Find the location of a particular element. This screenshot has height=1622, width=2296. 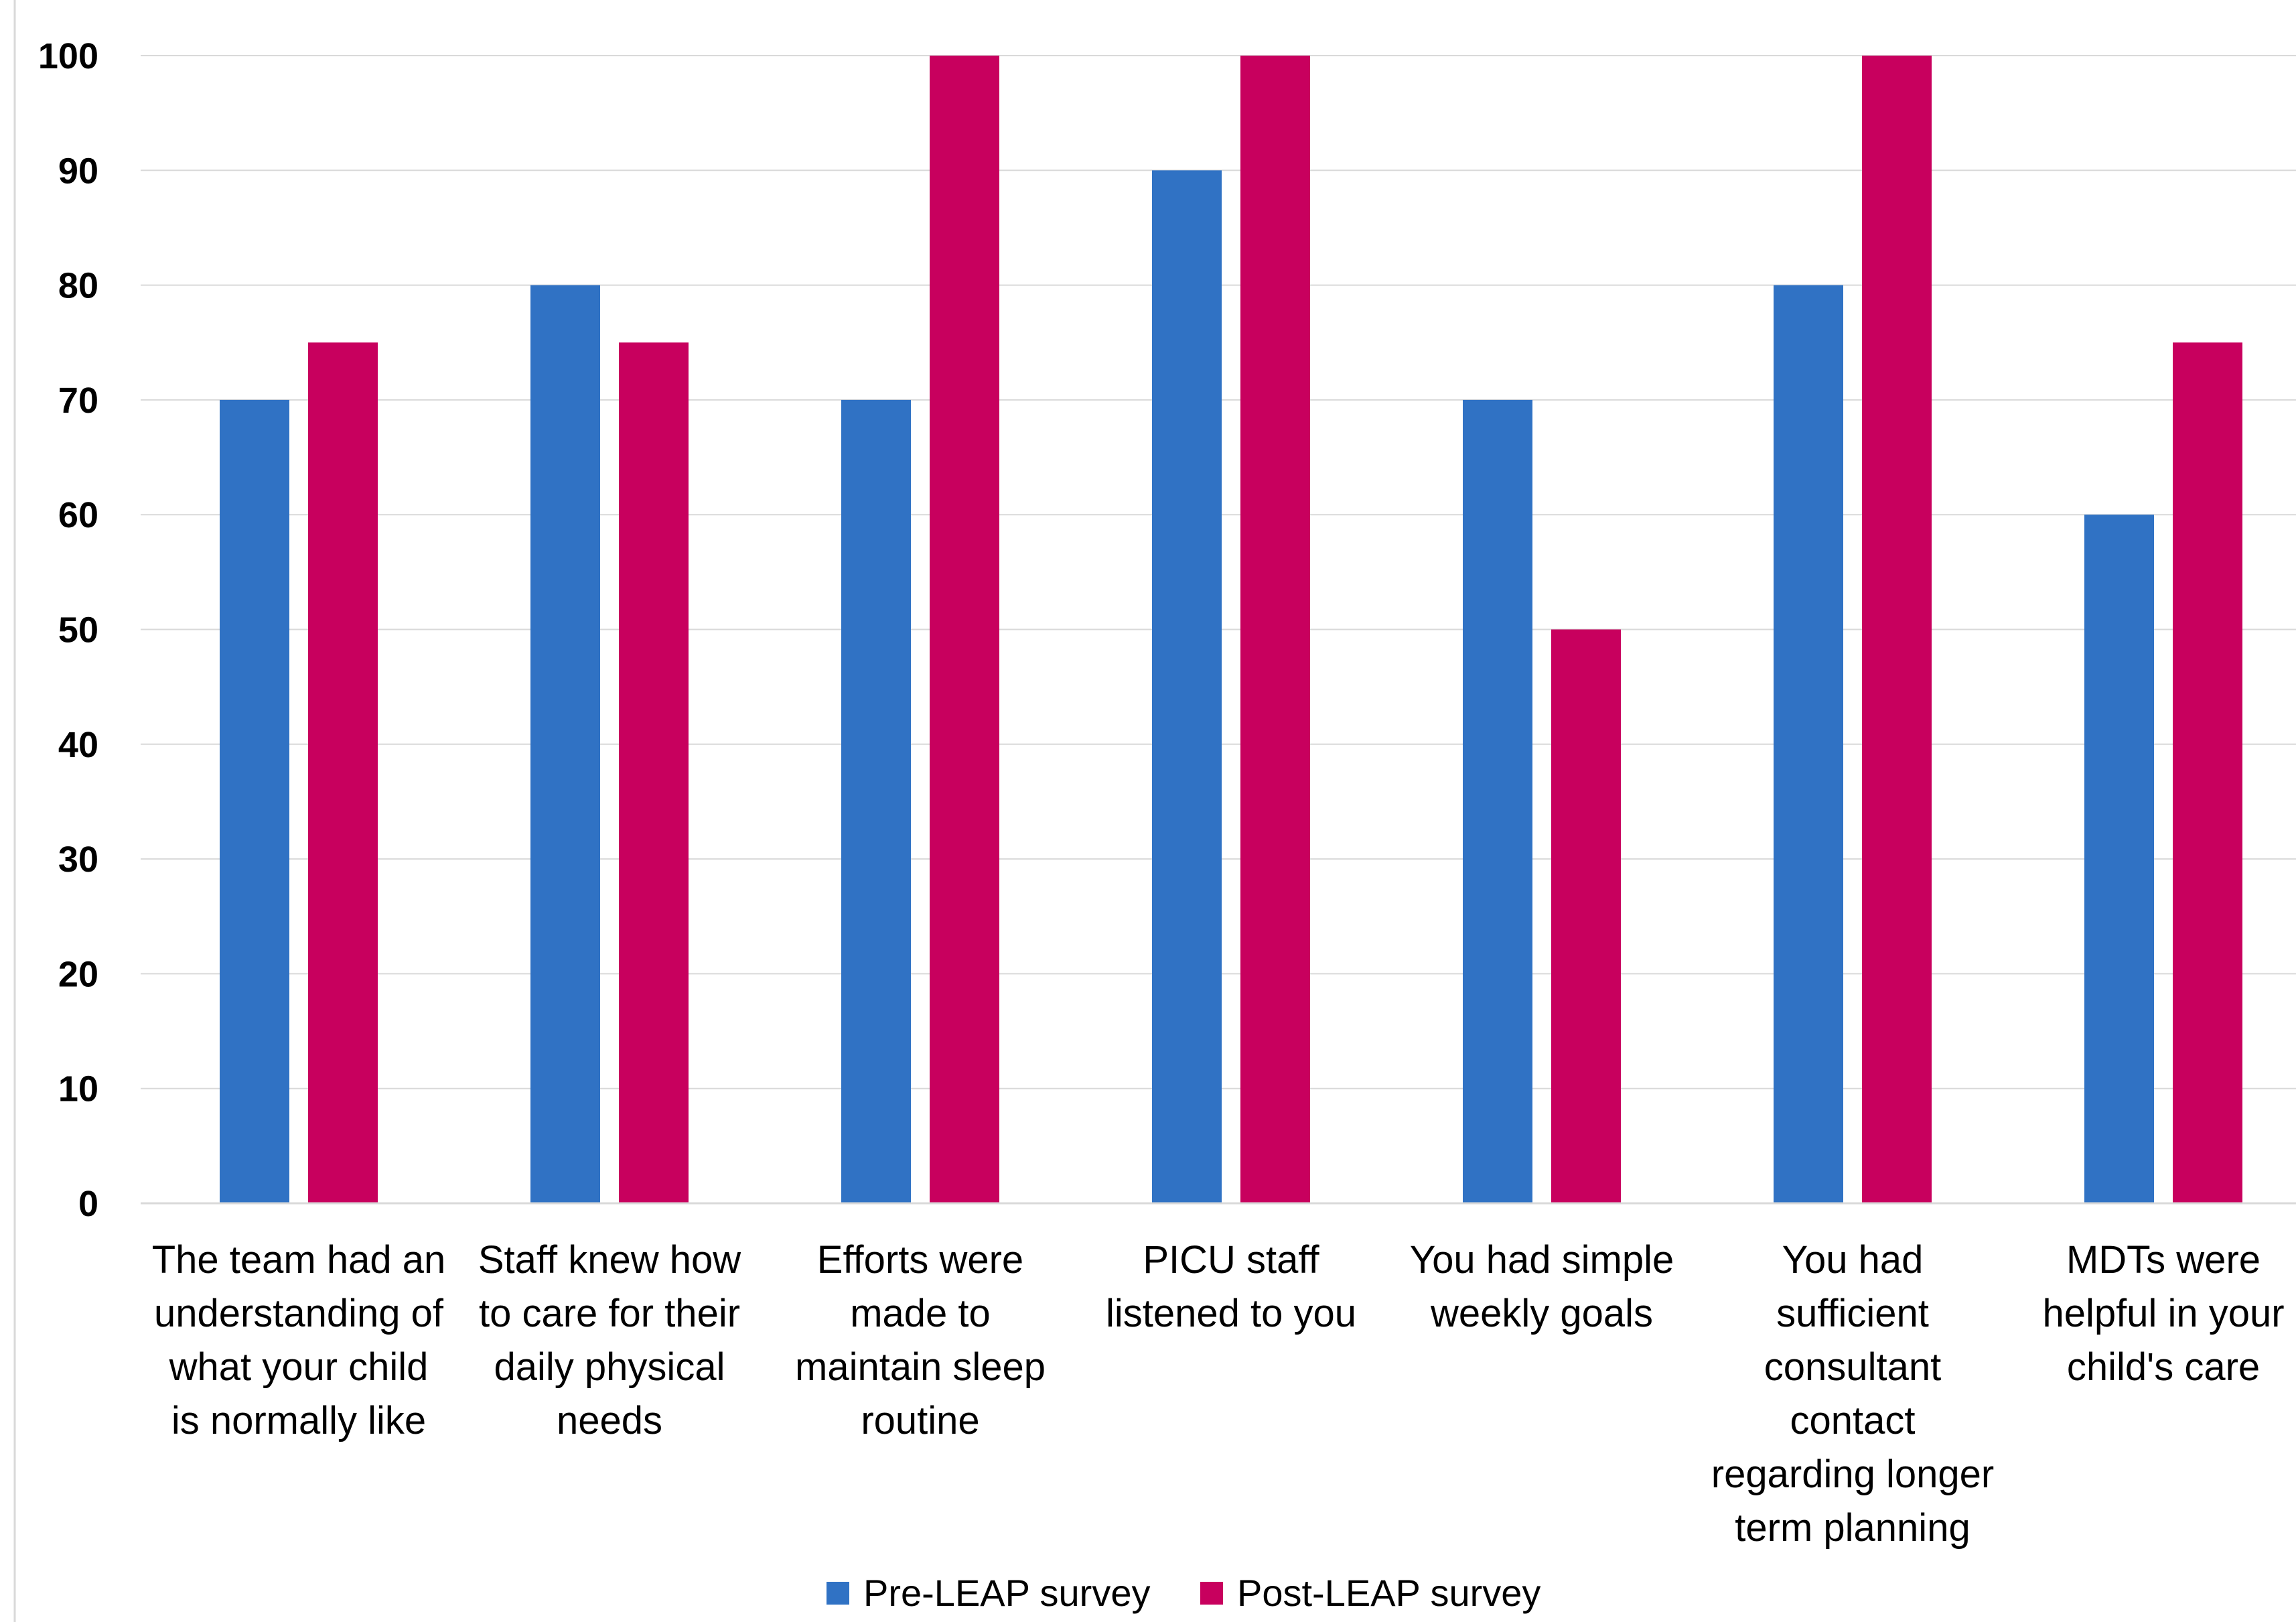

x-category-label: You had simple weekly goals is located at coordinates (1542, 1286).